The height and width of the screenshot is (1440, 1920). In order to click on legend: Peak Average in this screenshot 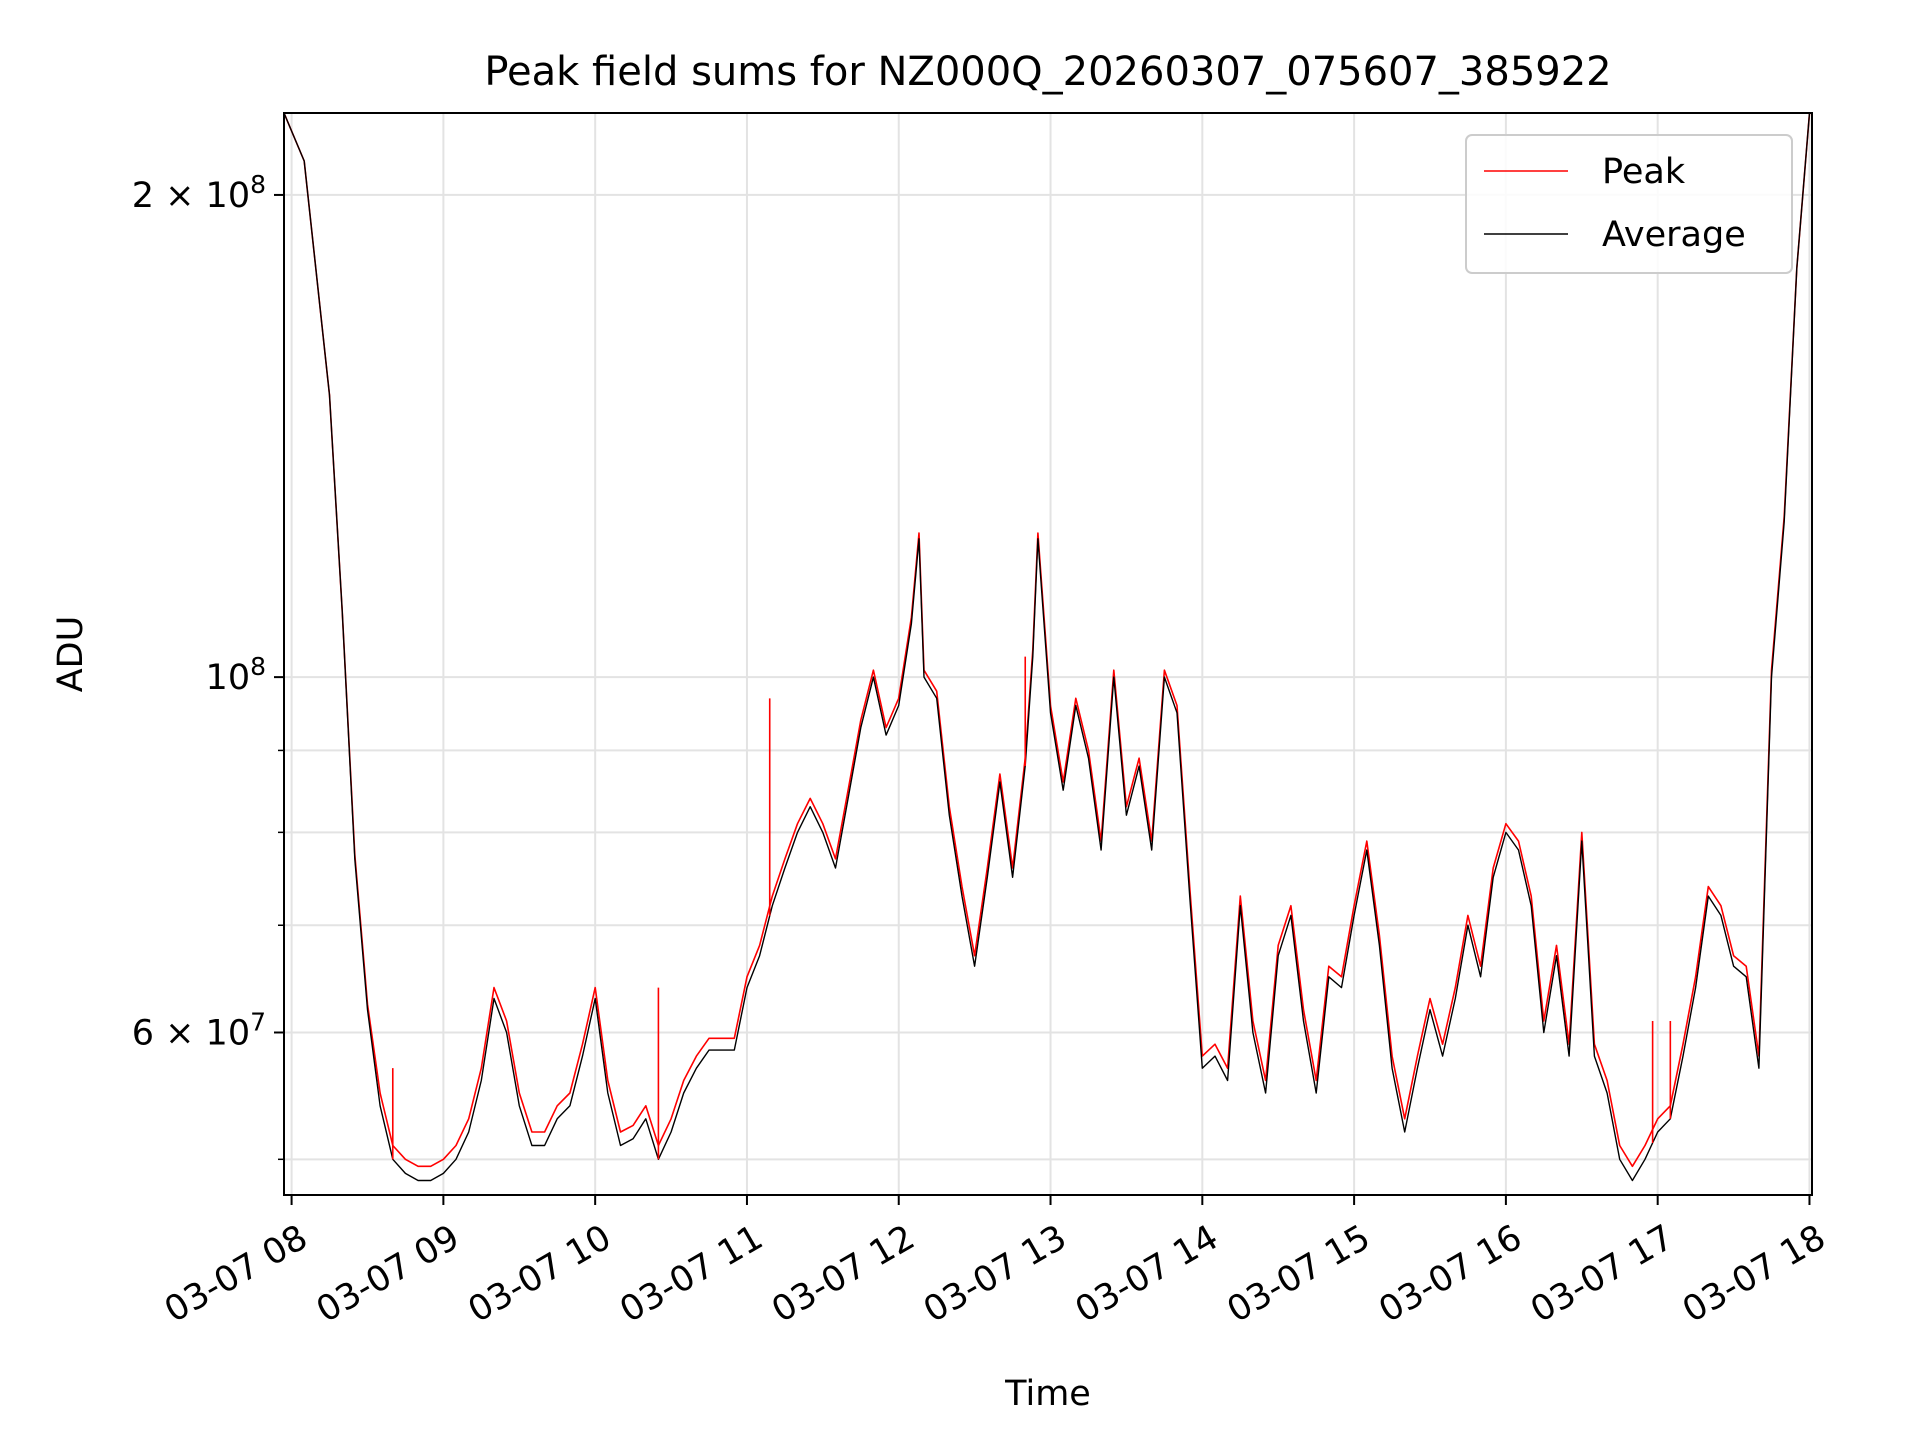, I will do `click(1629, 204)`.